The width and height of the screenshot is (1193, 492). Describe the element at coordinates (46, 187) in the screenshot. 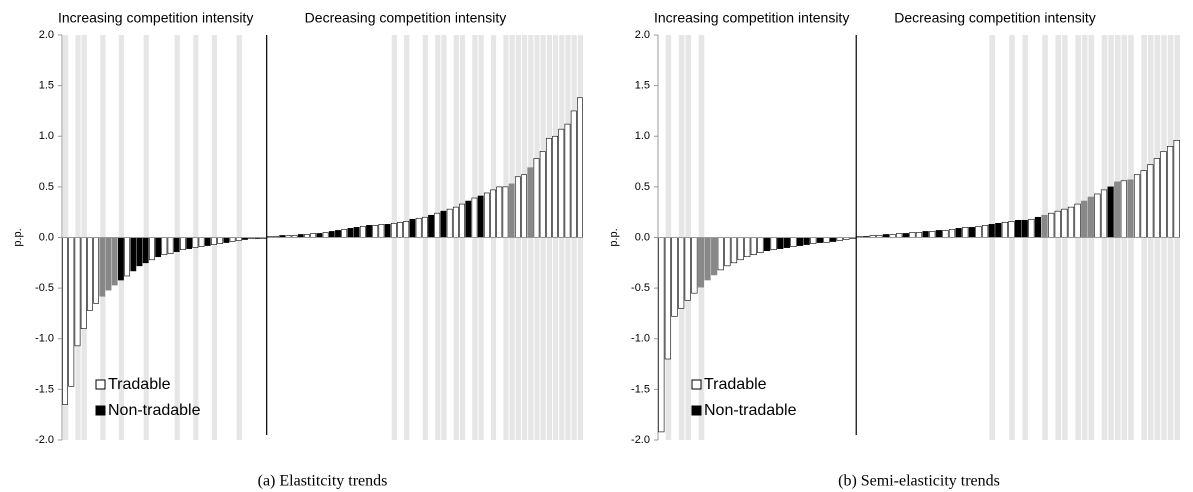

I see `y-tick-label: 0.5` at that location.